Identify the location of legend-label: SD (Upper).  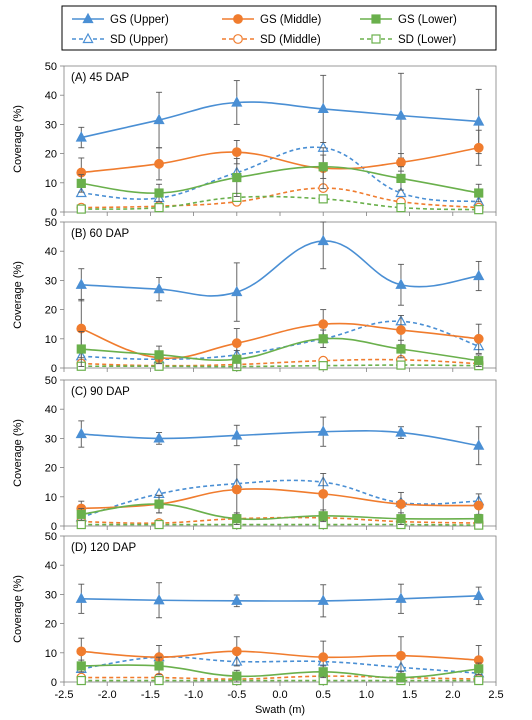
(139, 40).